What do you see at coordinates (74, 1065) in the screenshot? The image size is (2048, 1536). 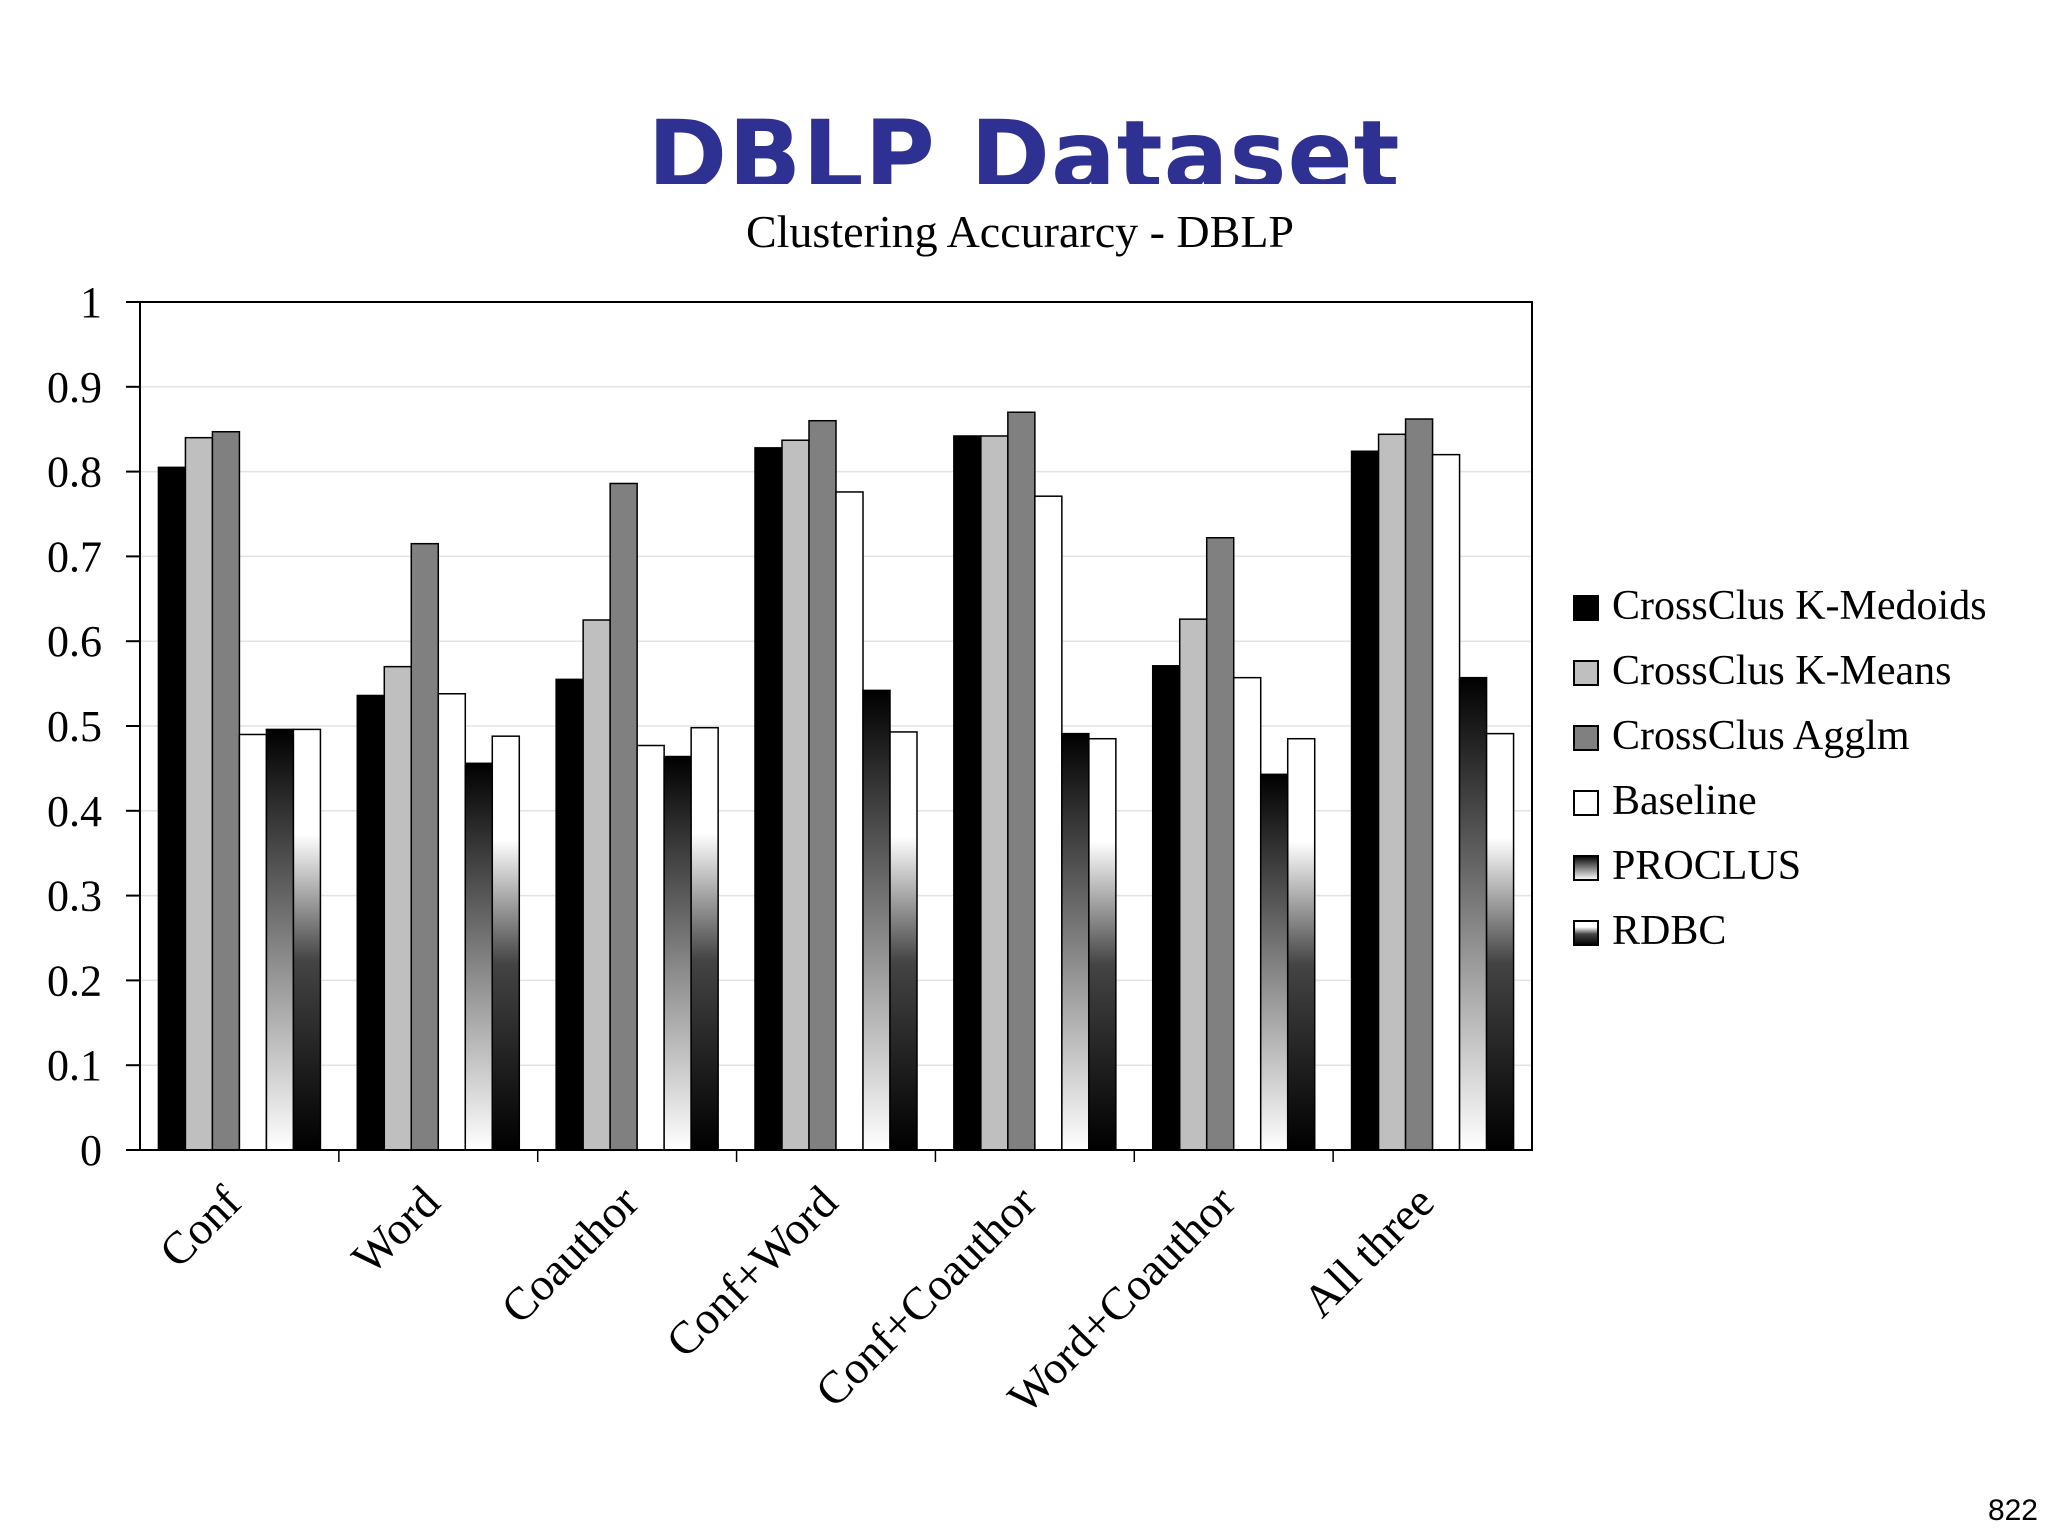 I see `y-tick-label: 0.1` at bounding box center [74, 1065].